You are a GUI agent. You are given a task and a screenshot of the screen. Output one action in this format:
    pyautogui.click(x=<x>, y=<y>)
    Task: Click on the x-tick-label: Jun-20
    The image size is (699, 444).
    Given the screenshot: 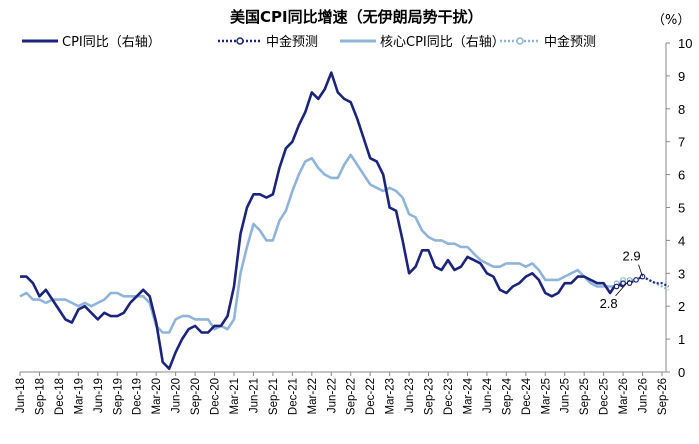 What is the action you would take?
    pyautogui.click(x=177, y=395)
    